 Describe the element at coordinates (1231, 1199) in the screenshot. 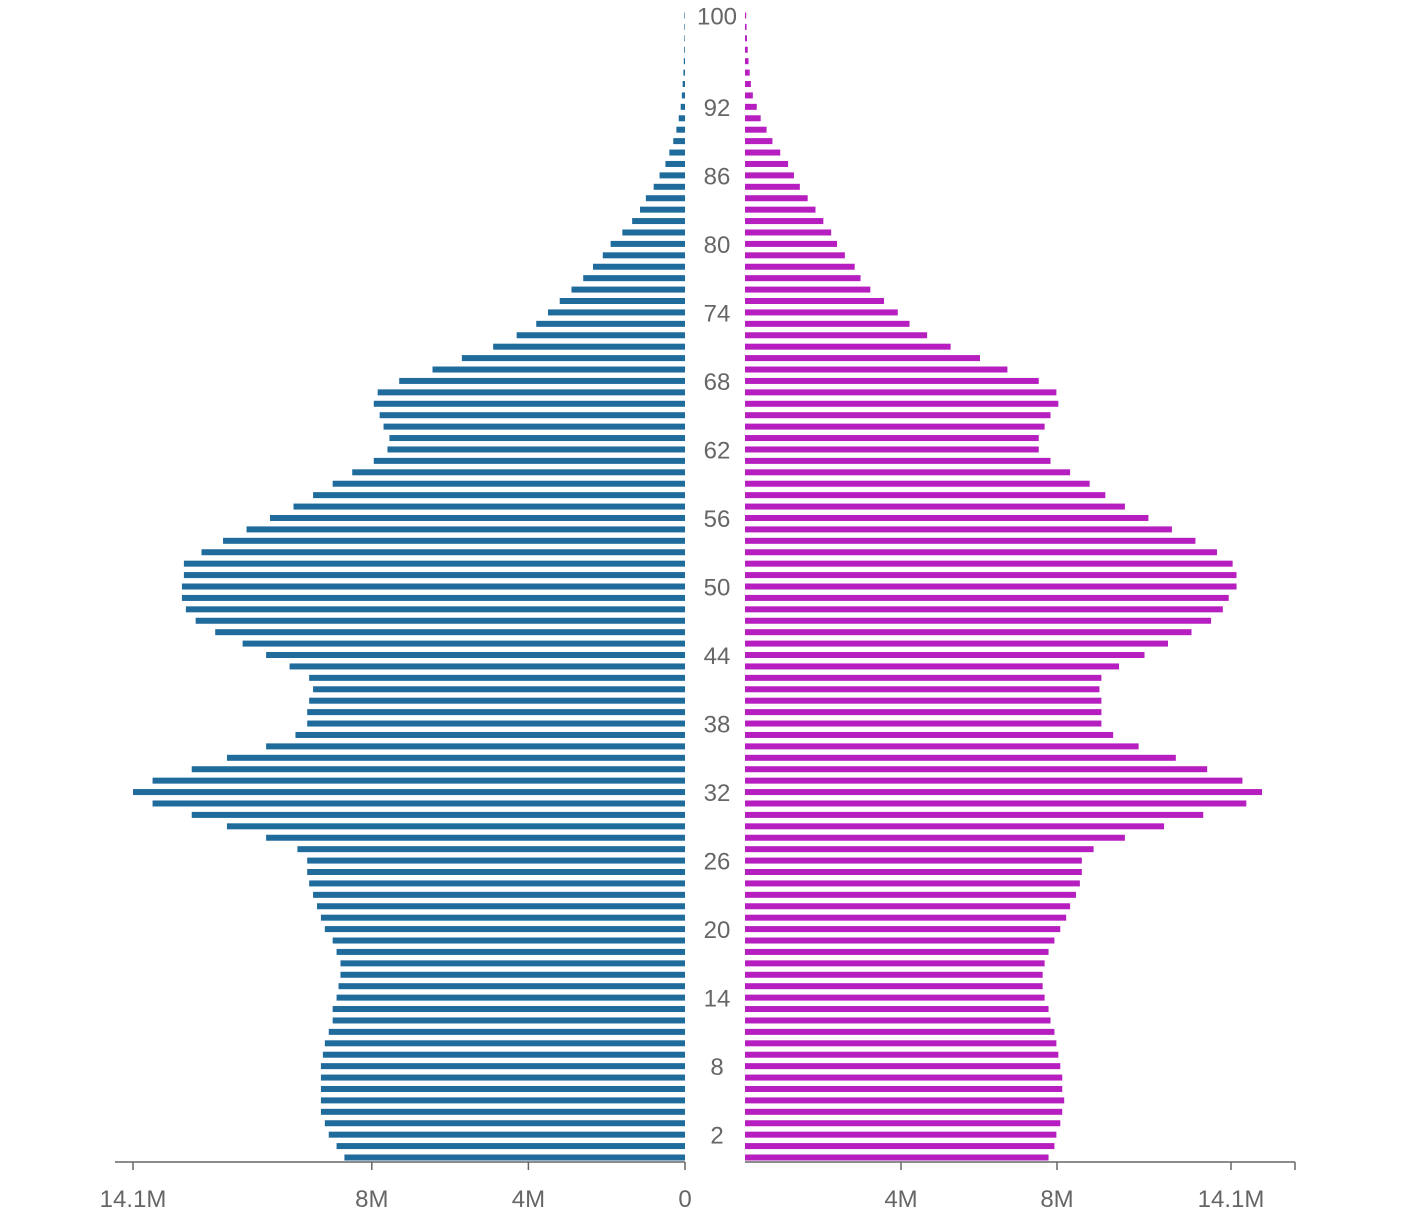

I see `right-tick-label: 14.1M` at that location.